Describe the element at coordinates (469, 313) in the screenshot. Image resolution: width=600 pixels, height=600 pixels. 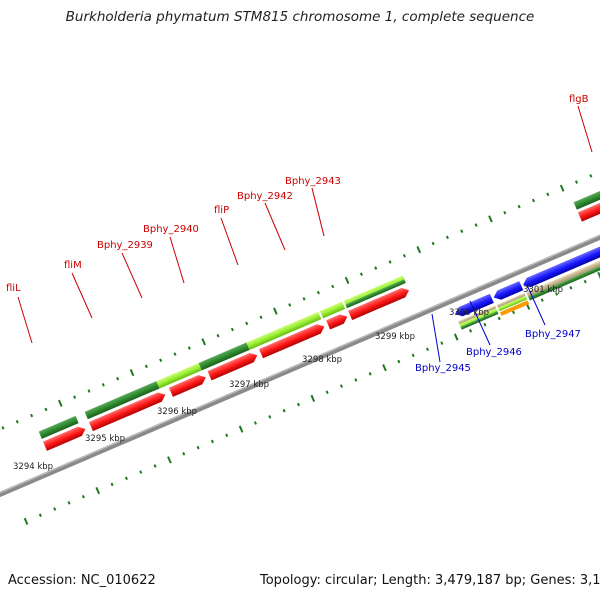
I see `tick-label-3300: 3300 kbp` at that location.